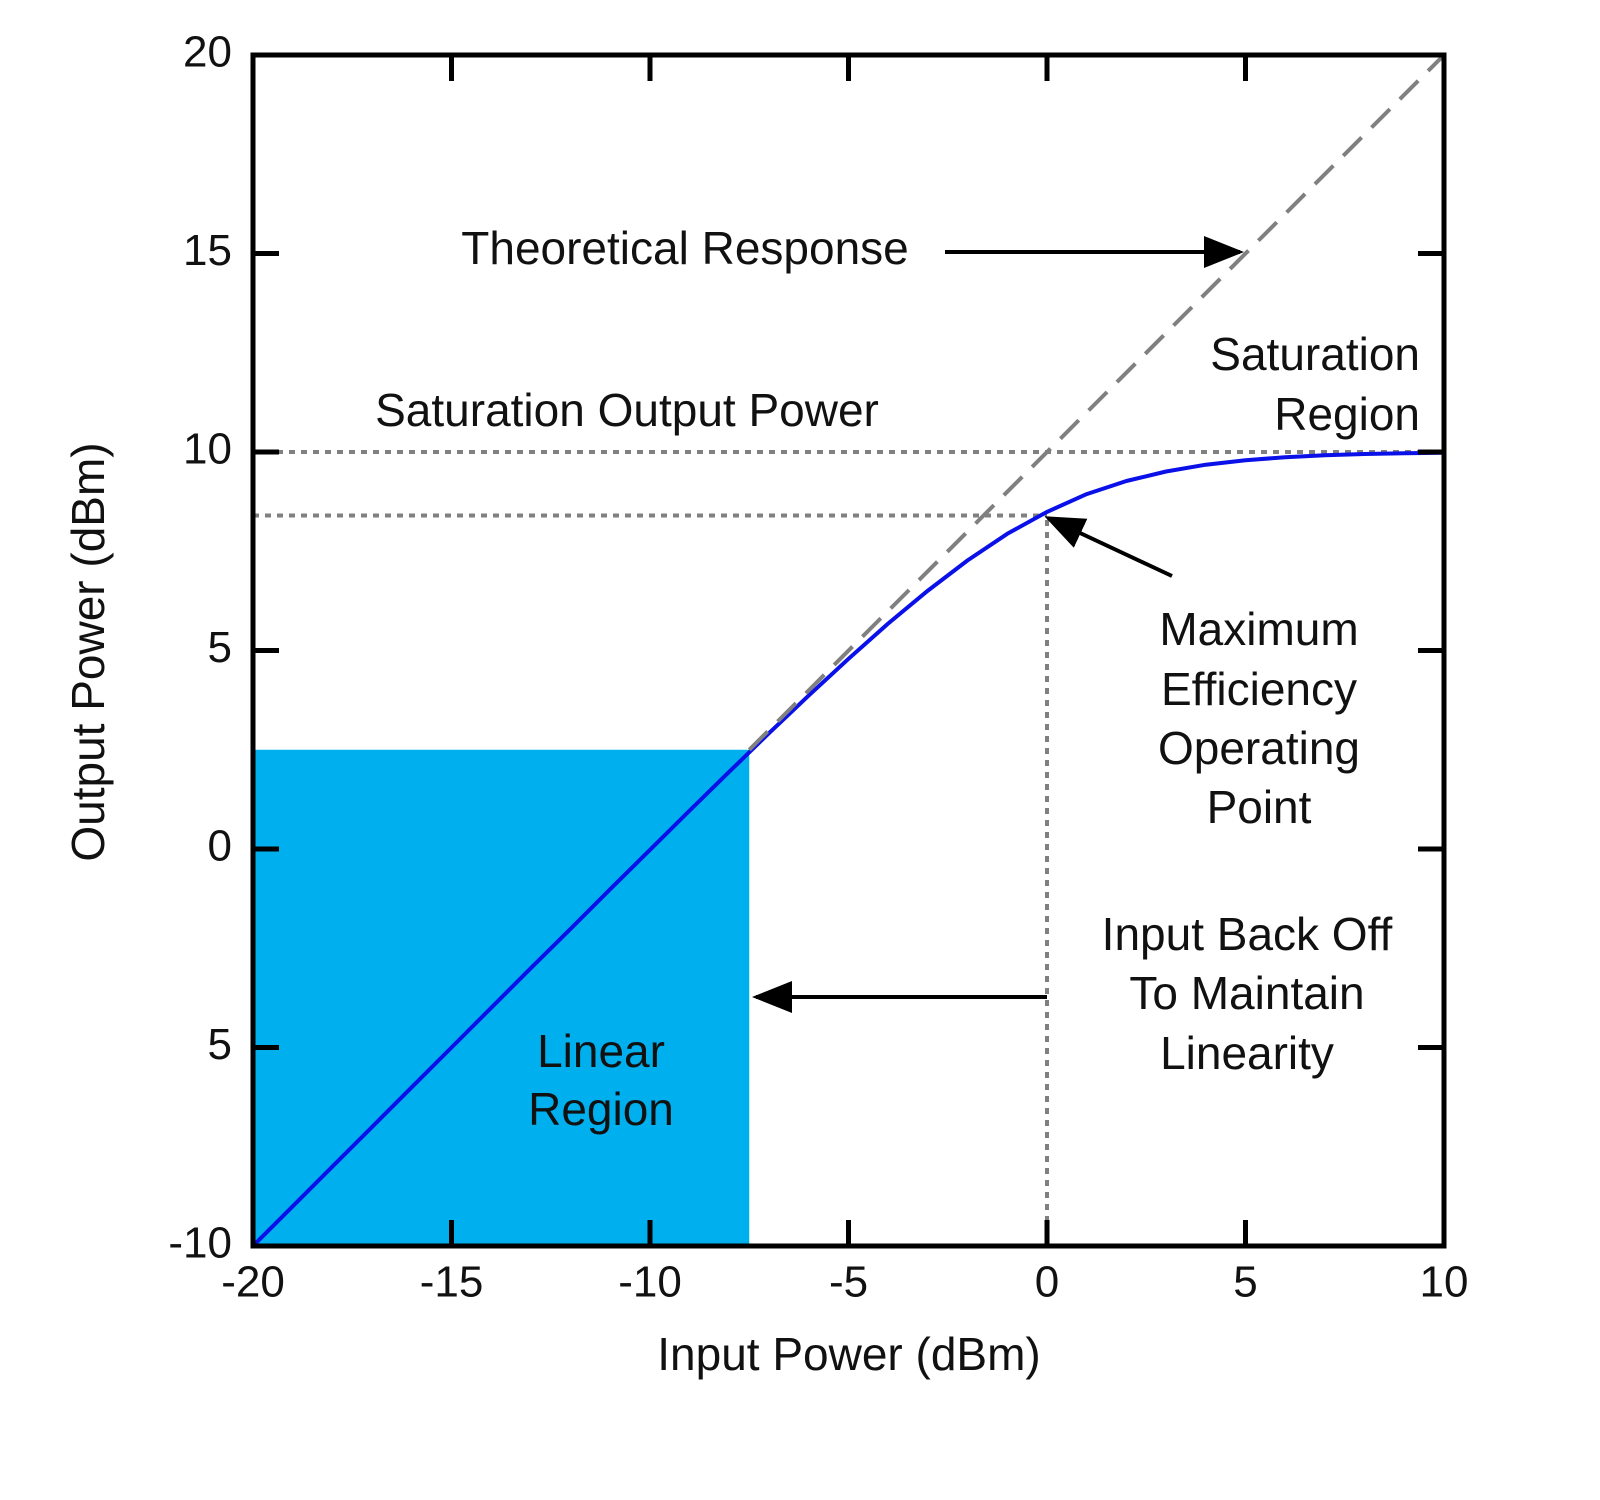 The height and width of the screenshot is (1500, 1600). I want to click on x-axis-label: Input Power (dBm), so click(848, 1354).